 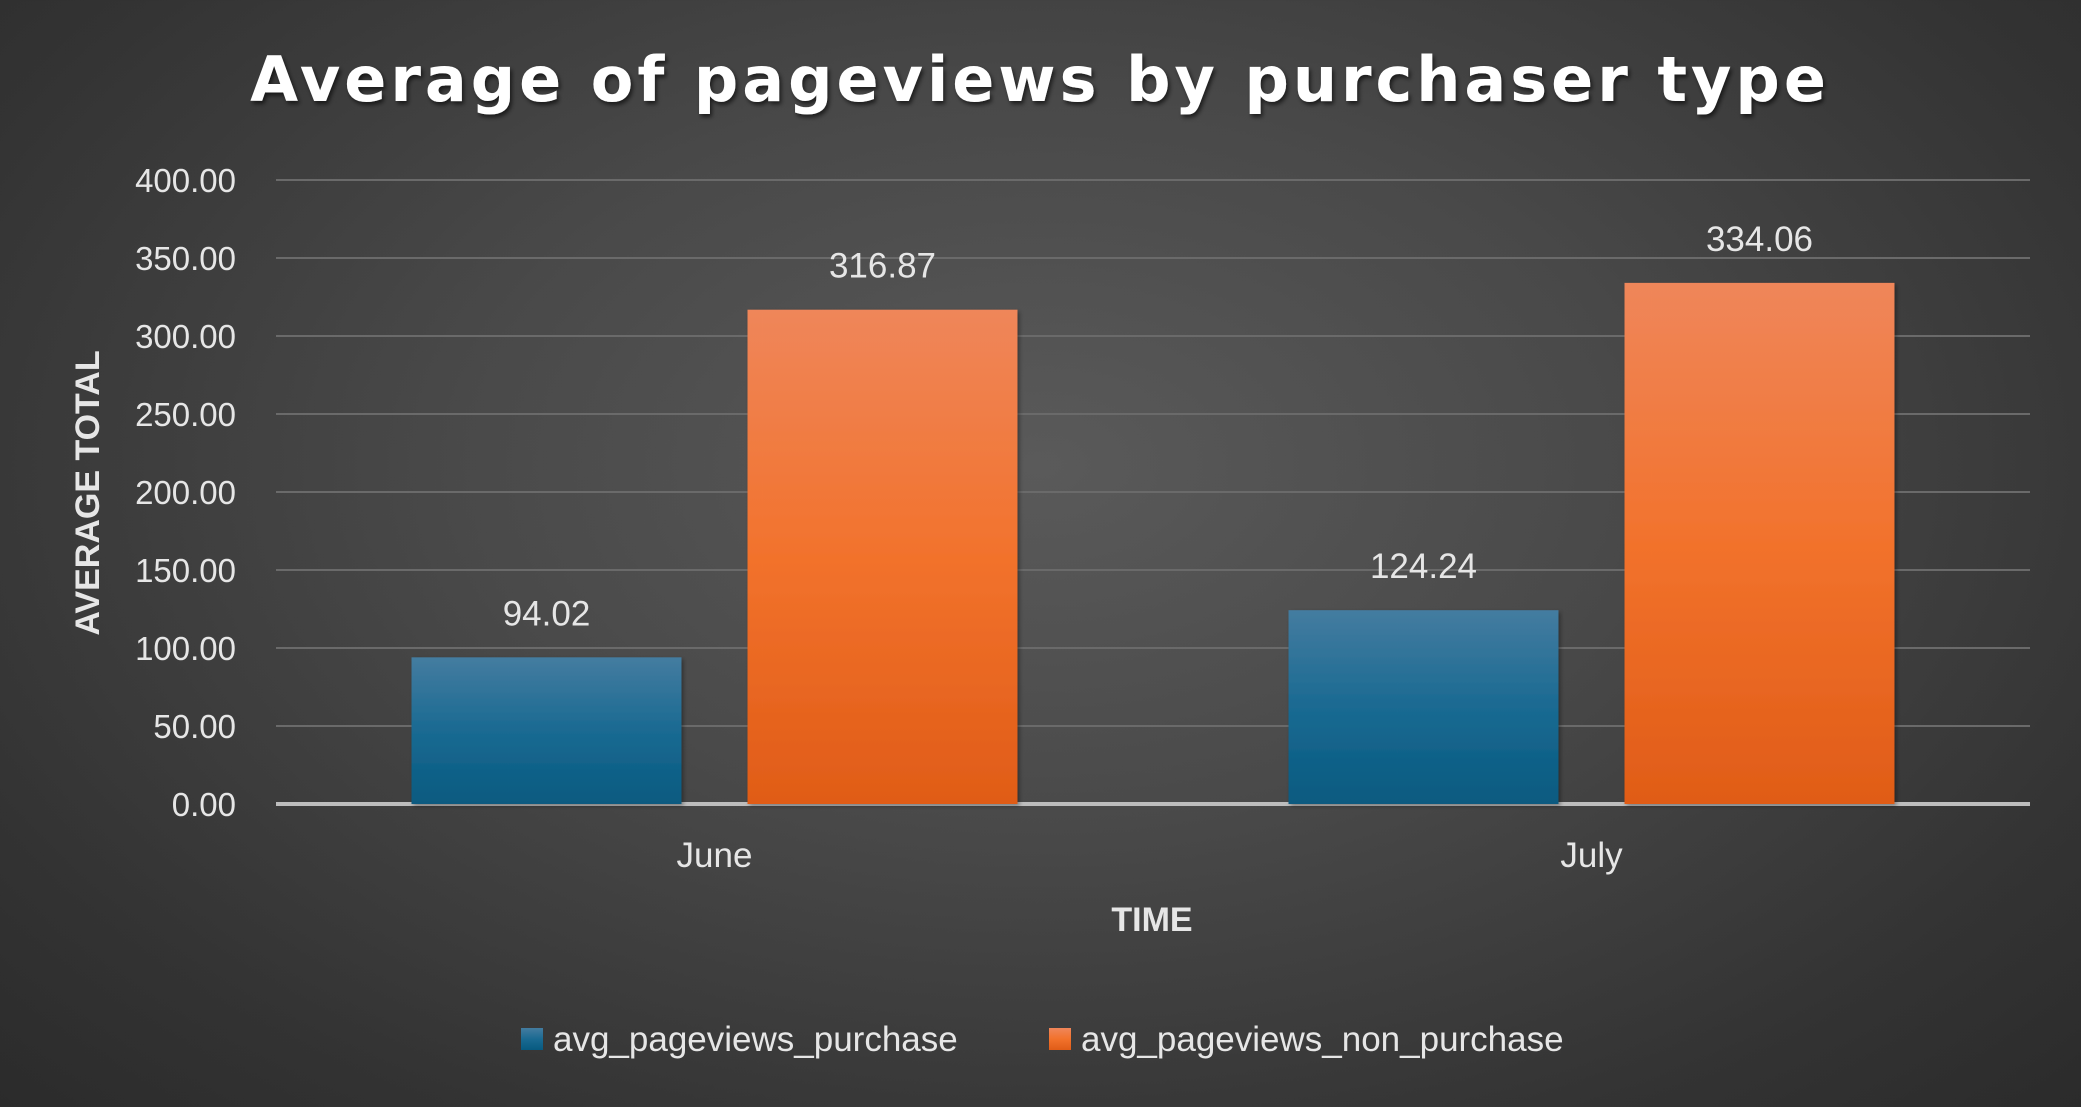 What do you see at coordinates (185, 648) in the screenshot?
I see `y-tick-label: 100.00` at bounding box center [185, 648].